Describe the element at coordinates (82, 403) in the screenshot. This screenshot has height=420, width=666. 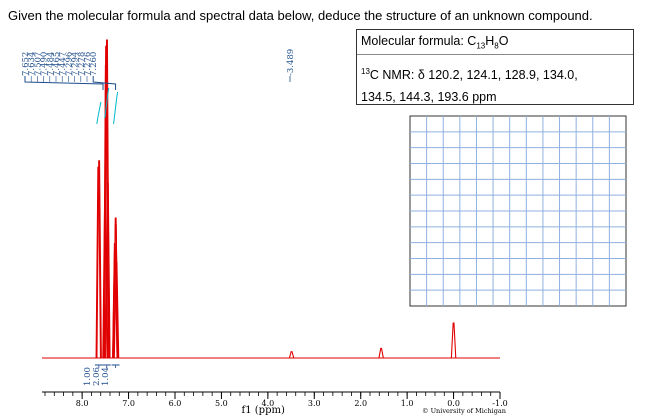
I see `x-tick-label: 8.0` at that location.